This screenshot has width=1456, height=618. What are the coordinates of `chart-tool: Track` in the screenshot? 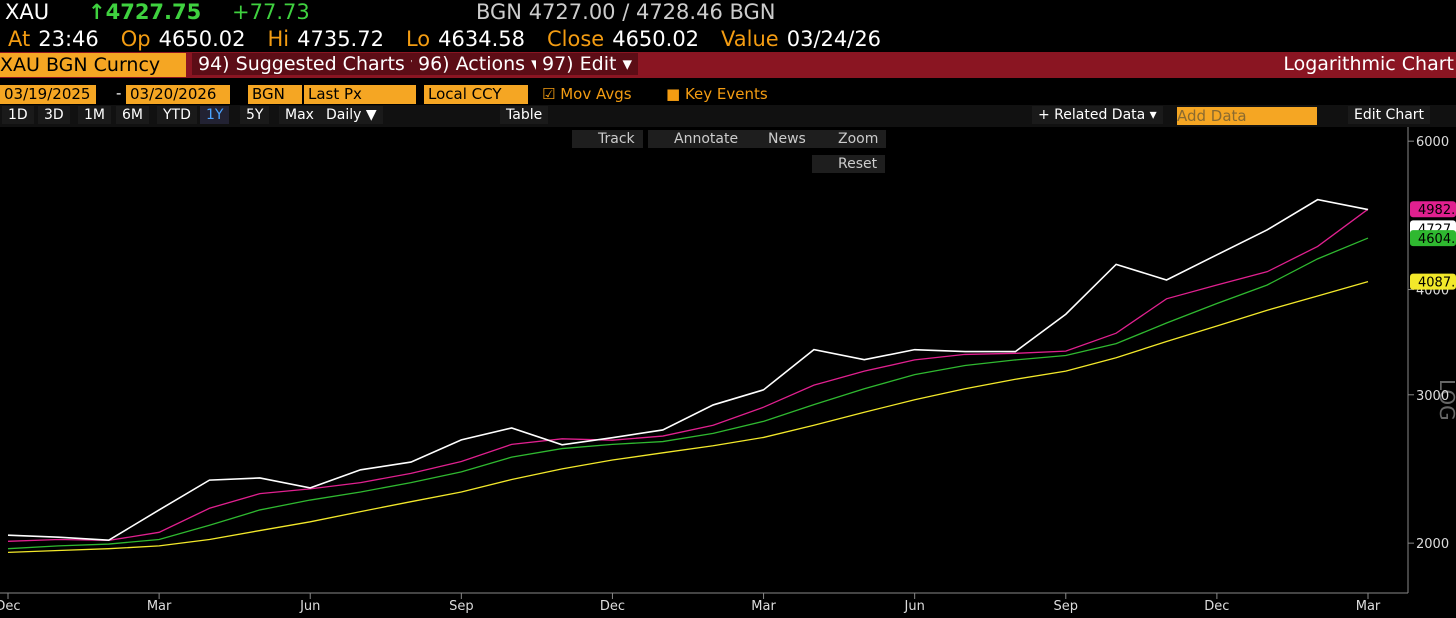 It's located at (607, 139).